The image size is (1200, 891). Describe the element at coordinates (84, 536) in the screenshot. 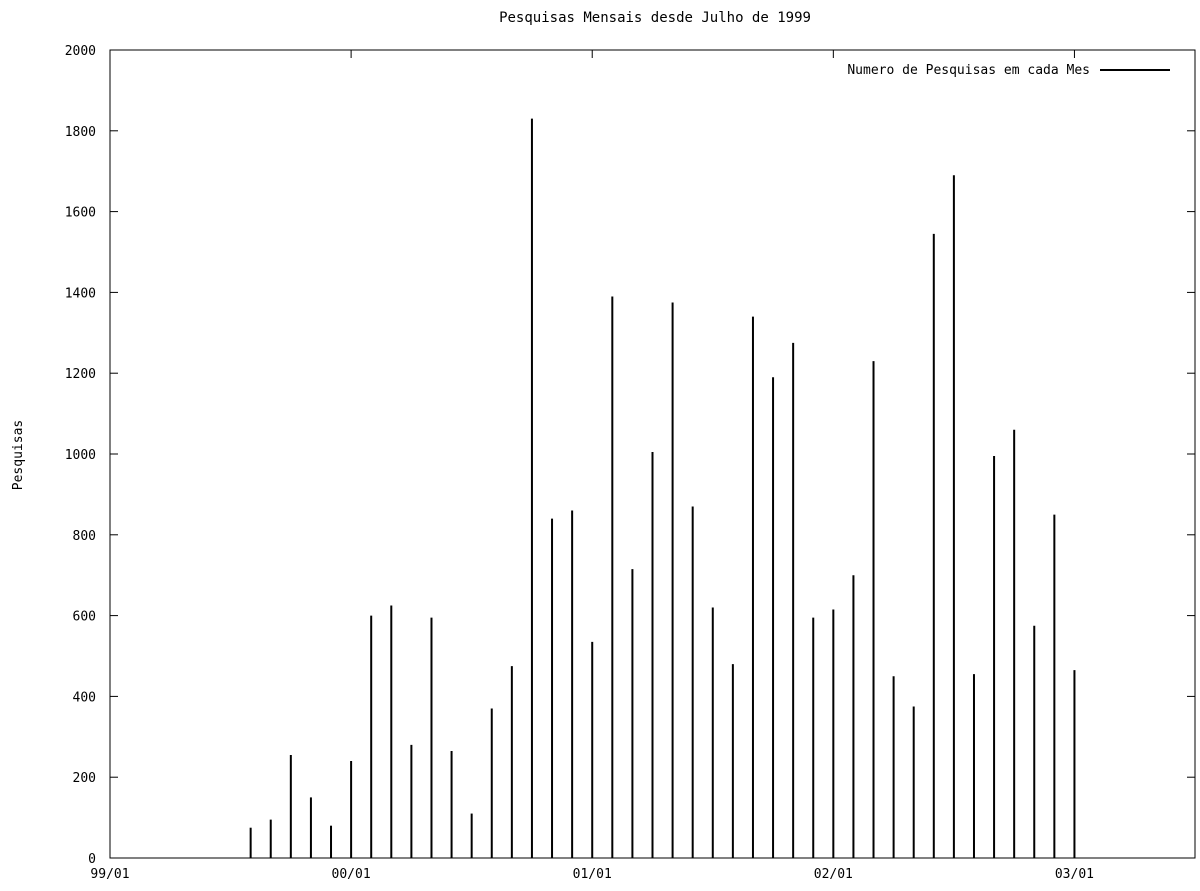

I see `y-tick-label: 800` at that location.